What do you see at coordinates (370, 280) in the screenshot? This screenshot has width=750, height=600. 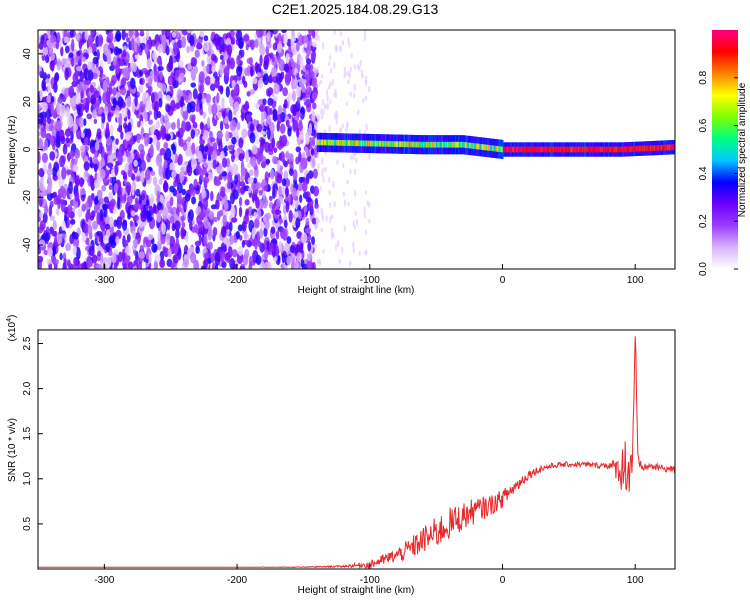 I see `spectrogram-x-tick-label: -100` at bounding box center [370, 280].